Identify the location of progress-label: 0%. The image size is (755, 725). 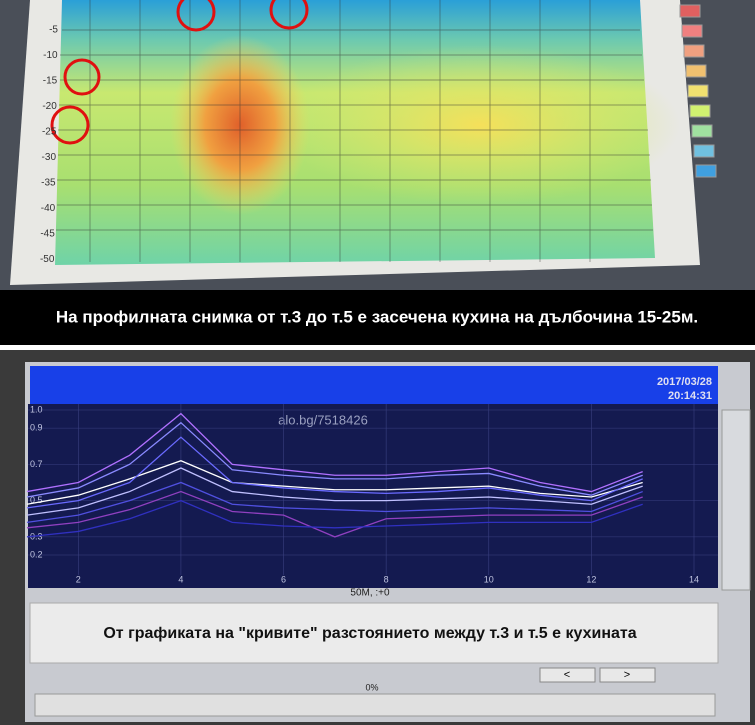
(371, 687).